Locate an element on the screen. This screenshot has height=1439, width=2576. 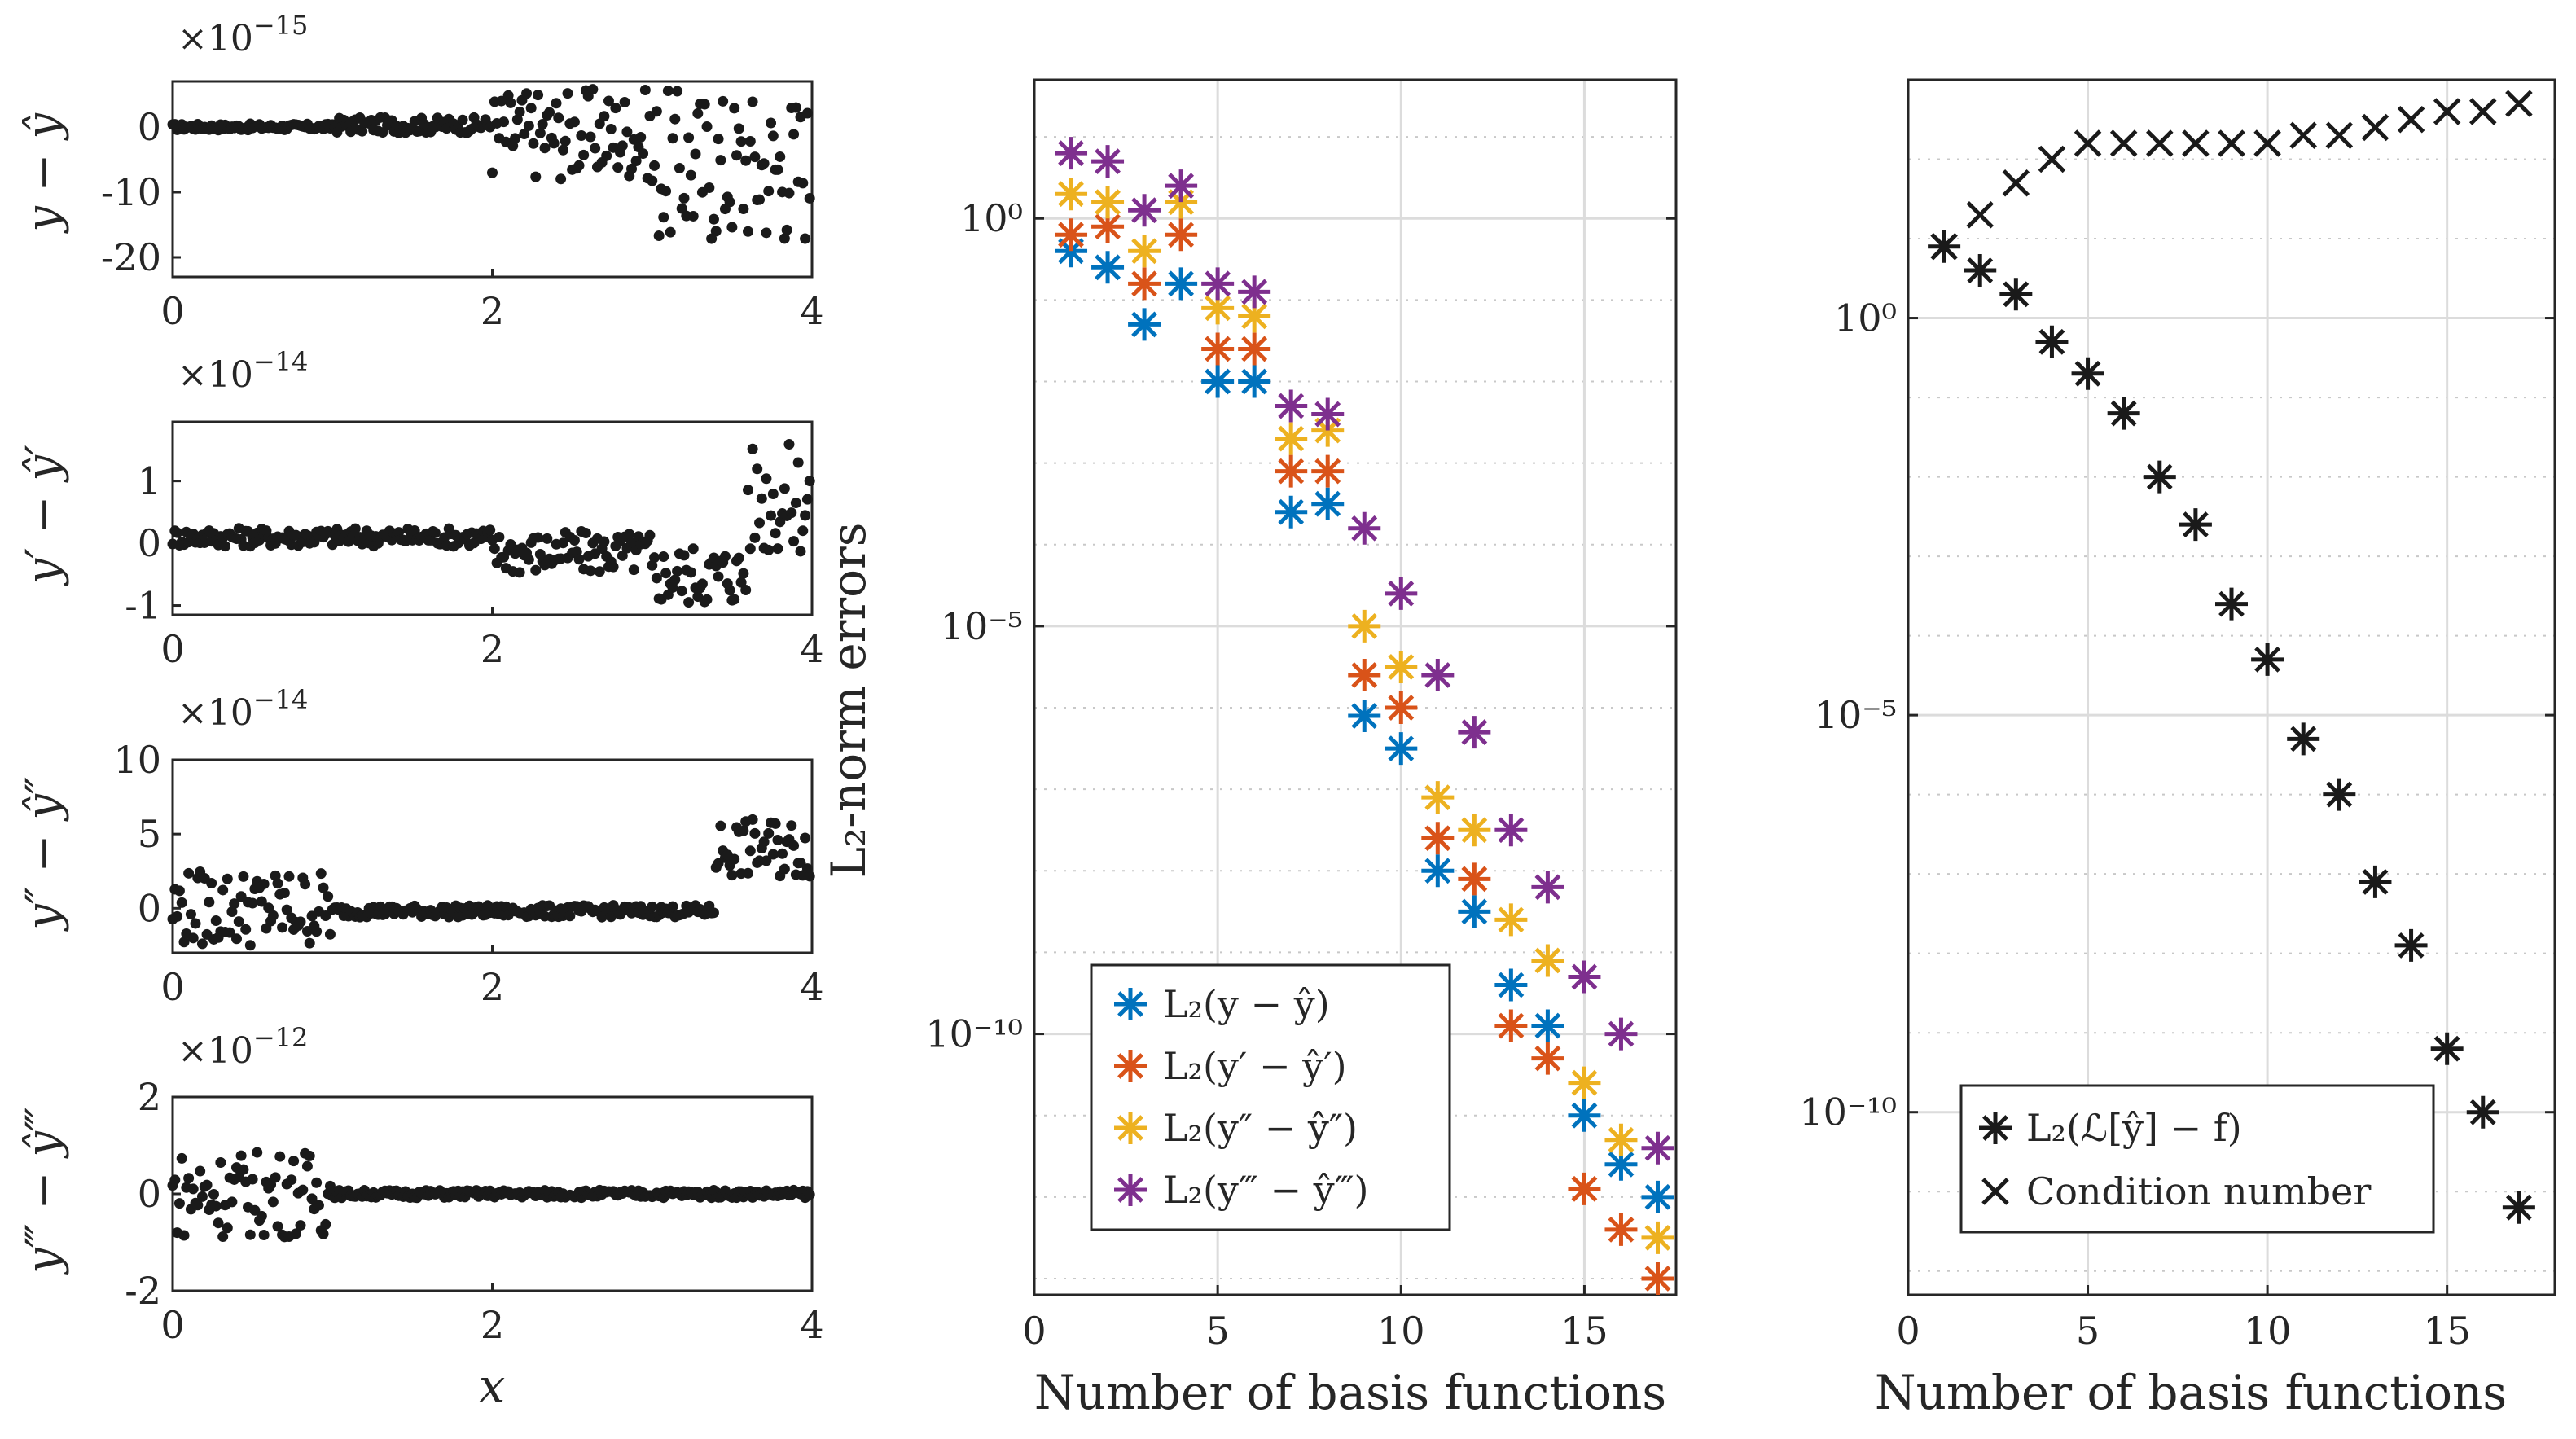
ylabel-y: y − ŷ is located at coordinates (43, 173).